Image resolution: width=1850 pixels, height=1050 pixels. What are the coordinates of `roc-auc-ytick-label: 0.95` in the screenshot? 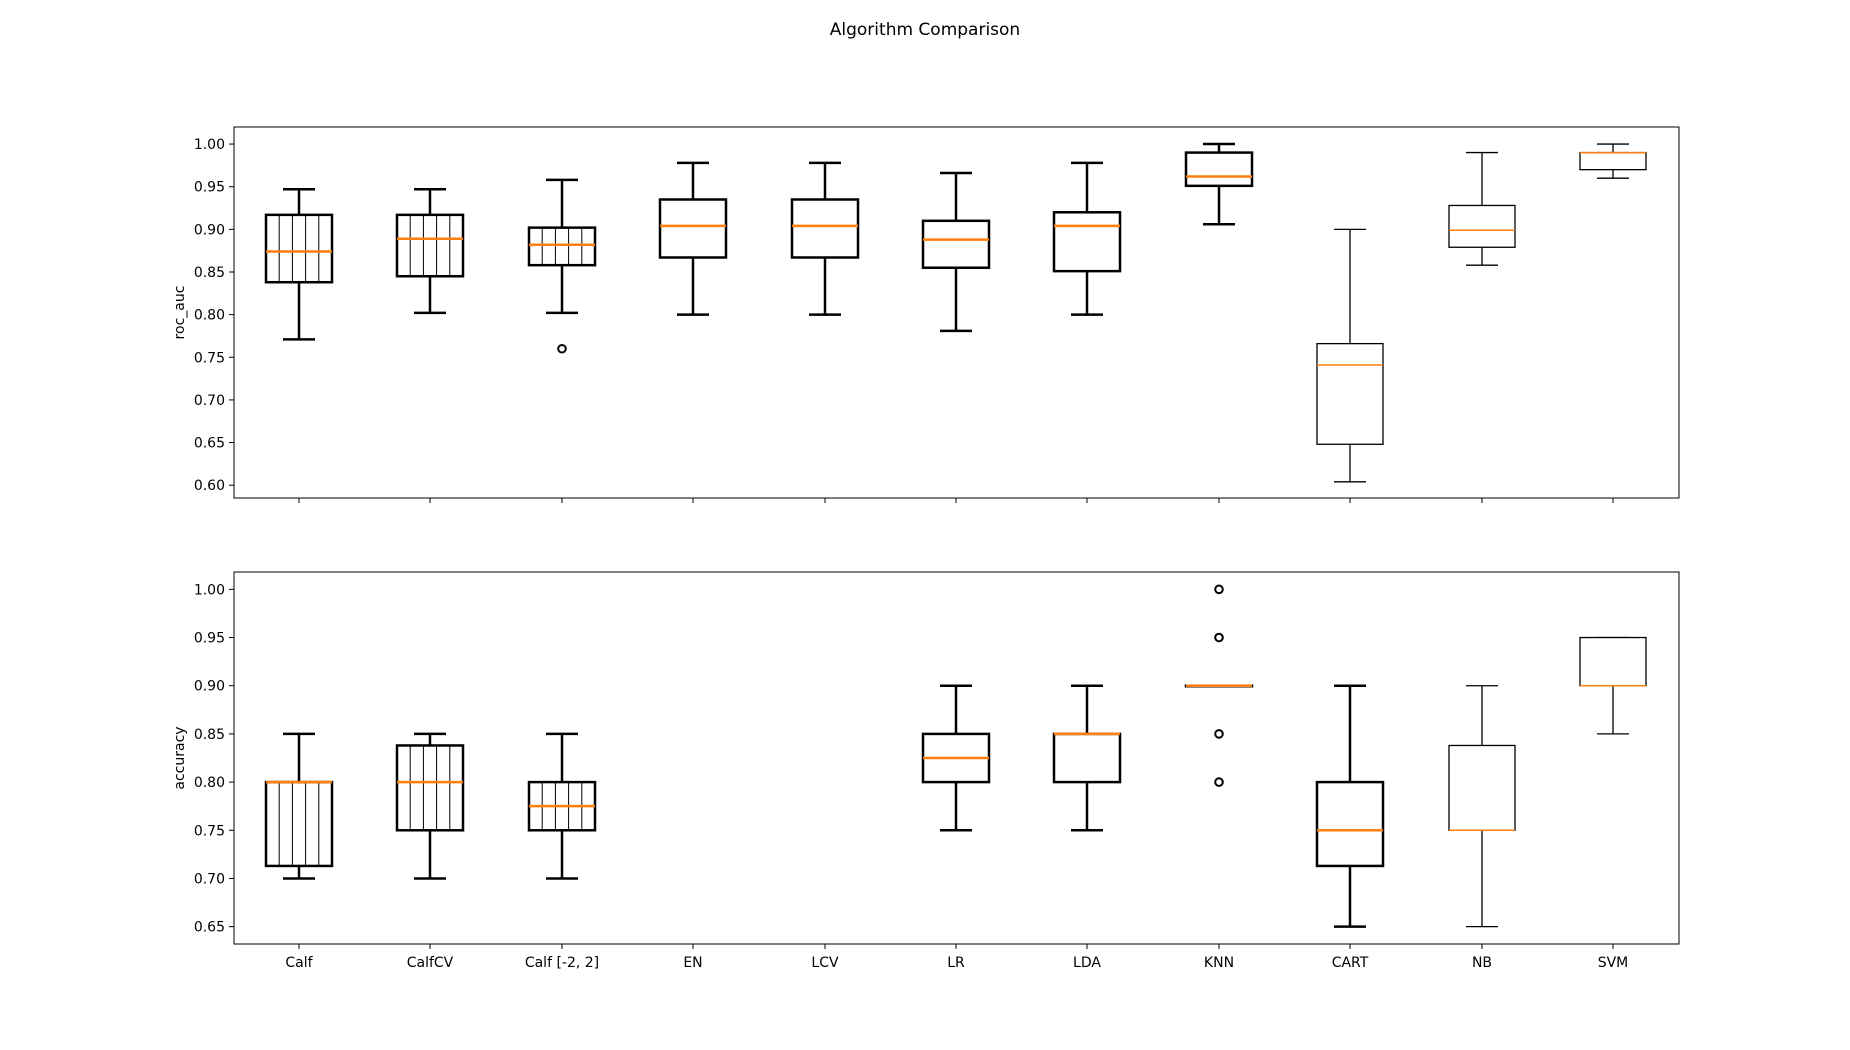 It's located at (209, 188).